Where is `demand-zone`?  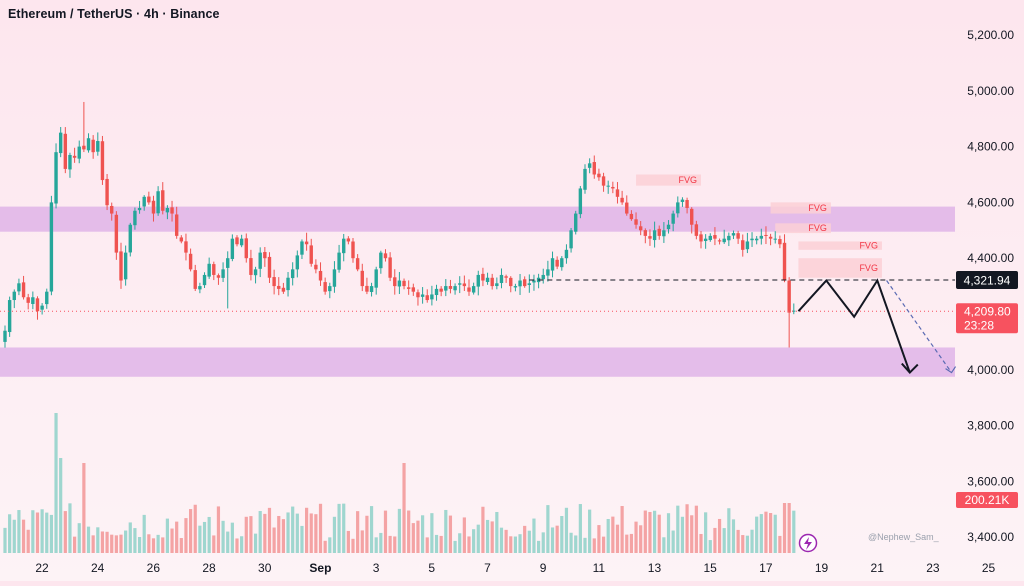 demand-zone is located at coordinates (477, 362).